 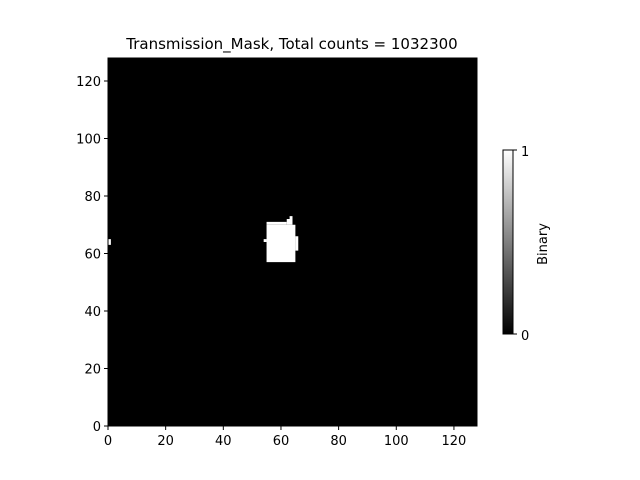 I want to click on y-tick-label: 20, so click(x=92, y=370).